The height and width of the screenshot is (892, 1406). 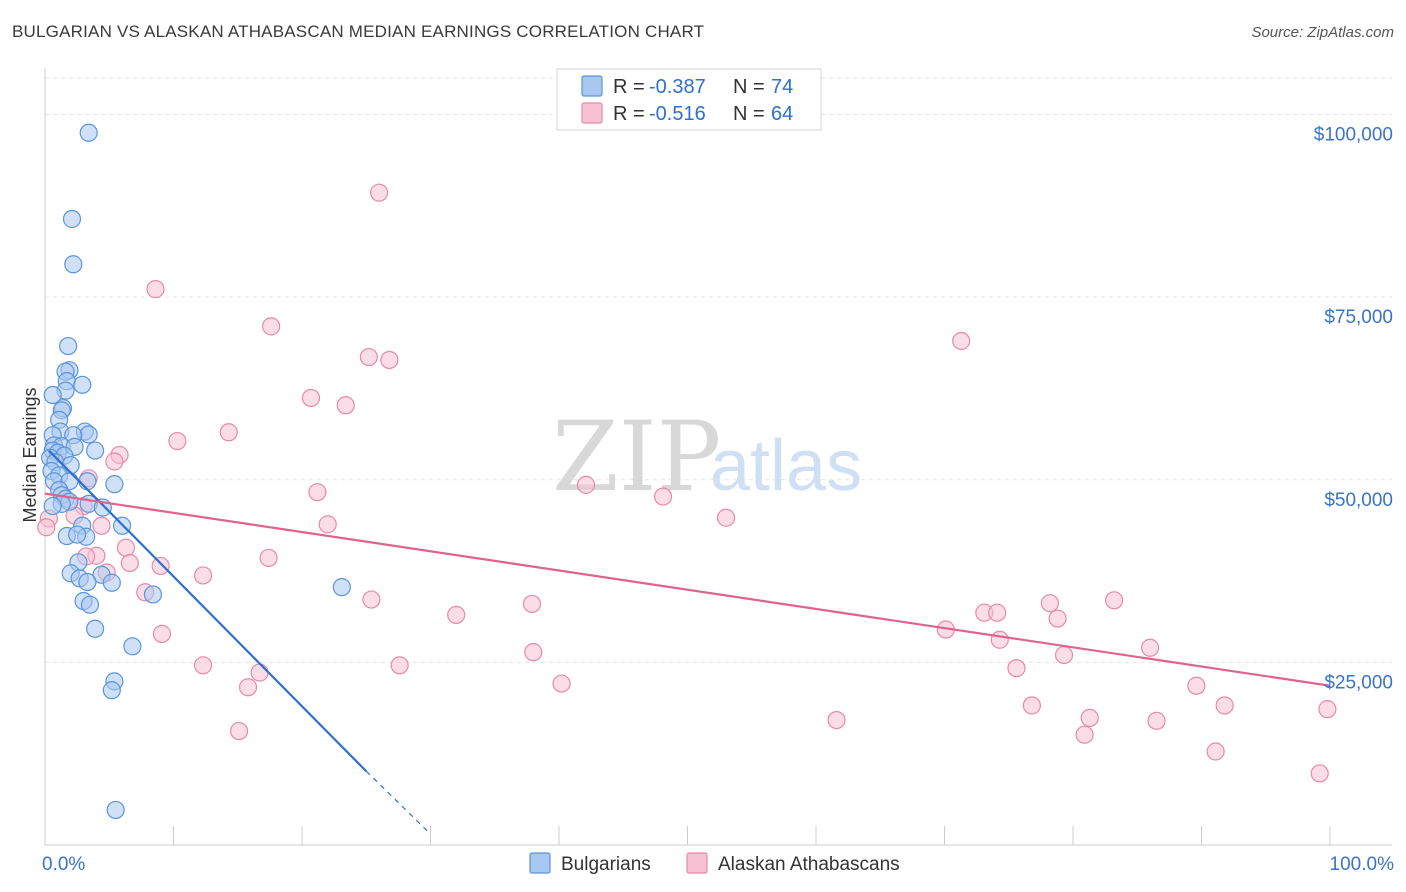 What do you see at coordinates (636, 457) in the screenshot?
I see `watermark-zip: ZIP` at bounding box center [636, 457].